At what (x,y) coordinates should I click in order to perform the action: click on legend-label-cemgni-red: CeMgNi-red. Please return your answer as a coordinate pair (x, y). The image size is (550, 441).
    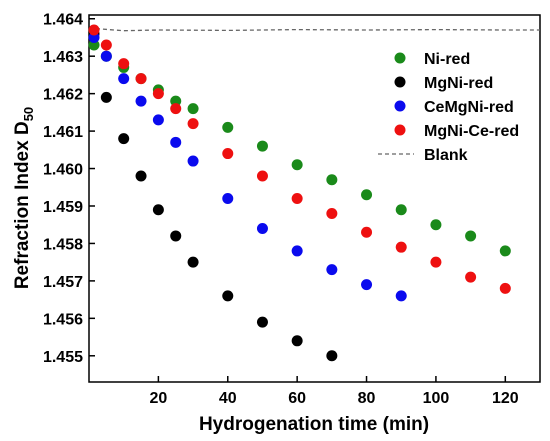
    Looking at the image, I should click on (469, 107).